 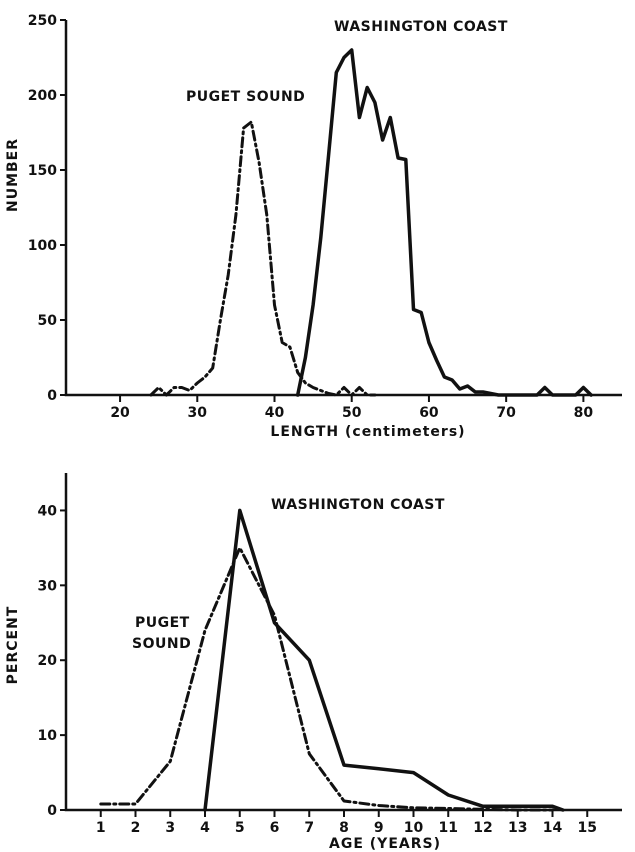 What do you see at coordinates (47, 208) in the screenshot?
I see `top-y-ticks: 0 50 100 150 200 250` at bounding box center [47, 208].